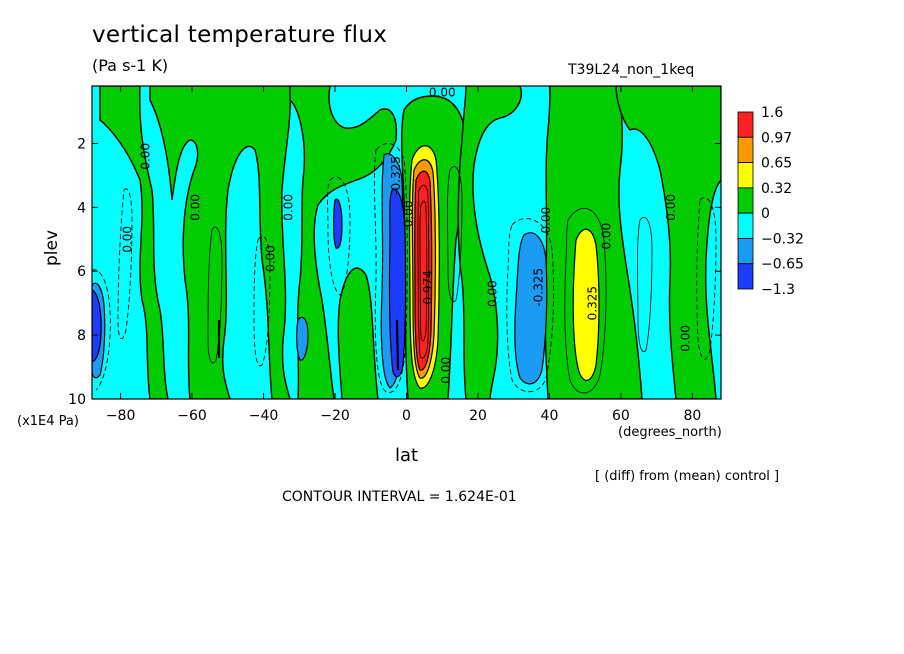 This screenshot has height=654, width=904. What do you see at coordinates (692, 416) in the screenshot?
I see `x-tick-label: 80` at bounding box center [692, 416].